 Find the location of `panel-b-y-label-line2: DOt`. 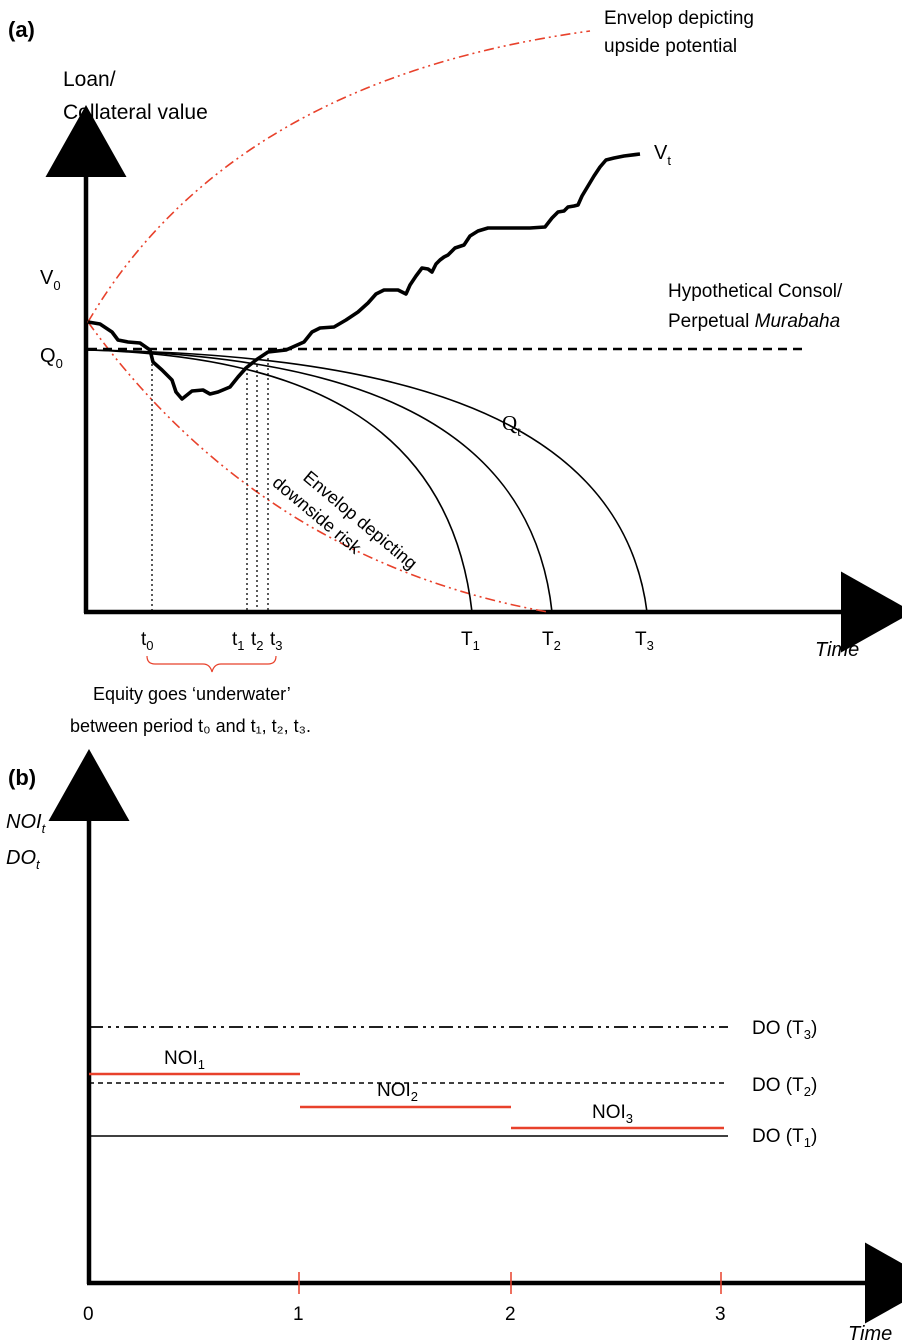

panel-b-y-label-line2: DOt is located at coordinates (23, 859).